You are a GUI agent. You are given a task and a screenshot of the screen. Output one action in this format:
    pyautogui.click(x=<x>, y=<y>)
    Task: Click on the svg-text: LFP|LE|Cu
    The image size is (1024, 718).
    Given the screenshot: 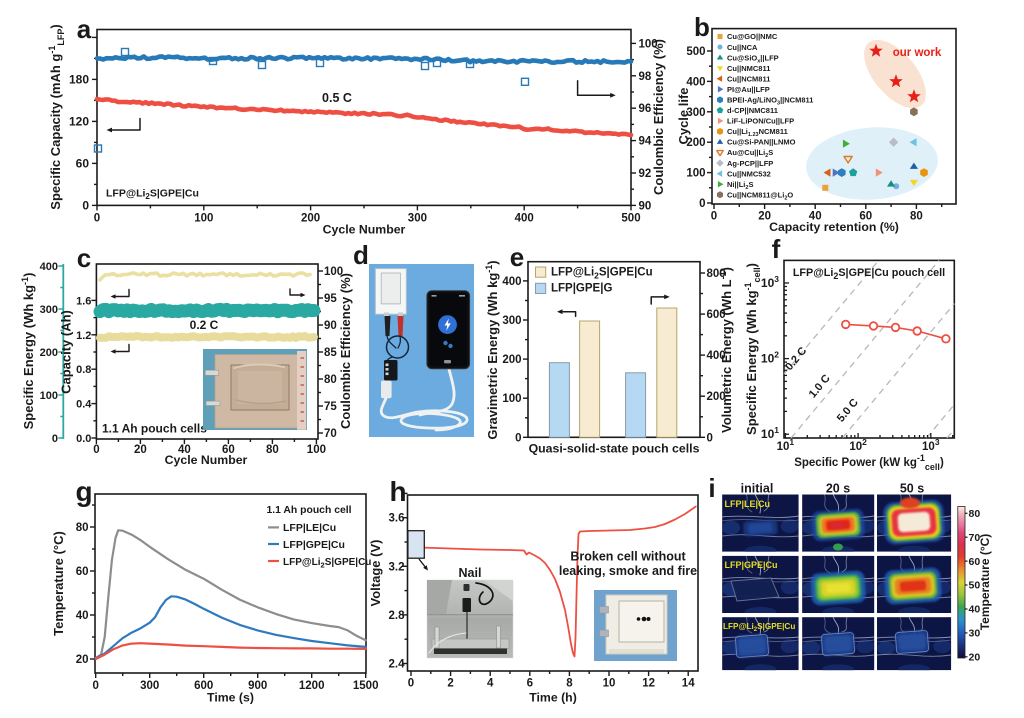 What is the action you would take?
    pyautogui.click(x=748, y=504)
    